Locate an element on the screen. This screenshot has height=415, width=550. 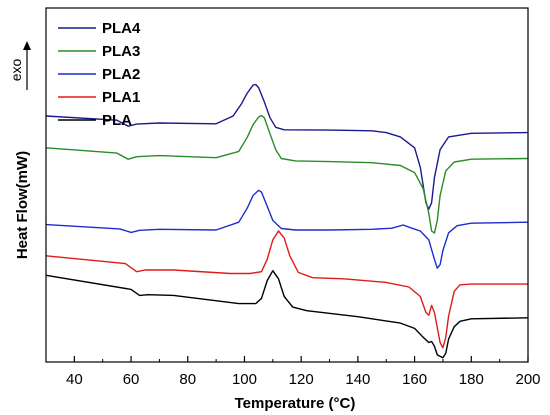
legend-label-pla4: PLA4 is located at coordinates (121, 28).